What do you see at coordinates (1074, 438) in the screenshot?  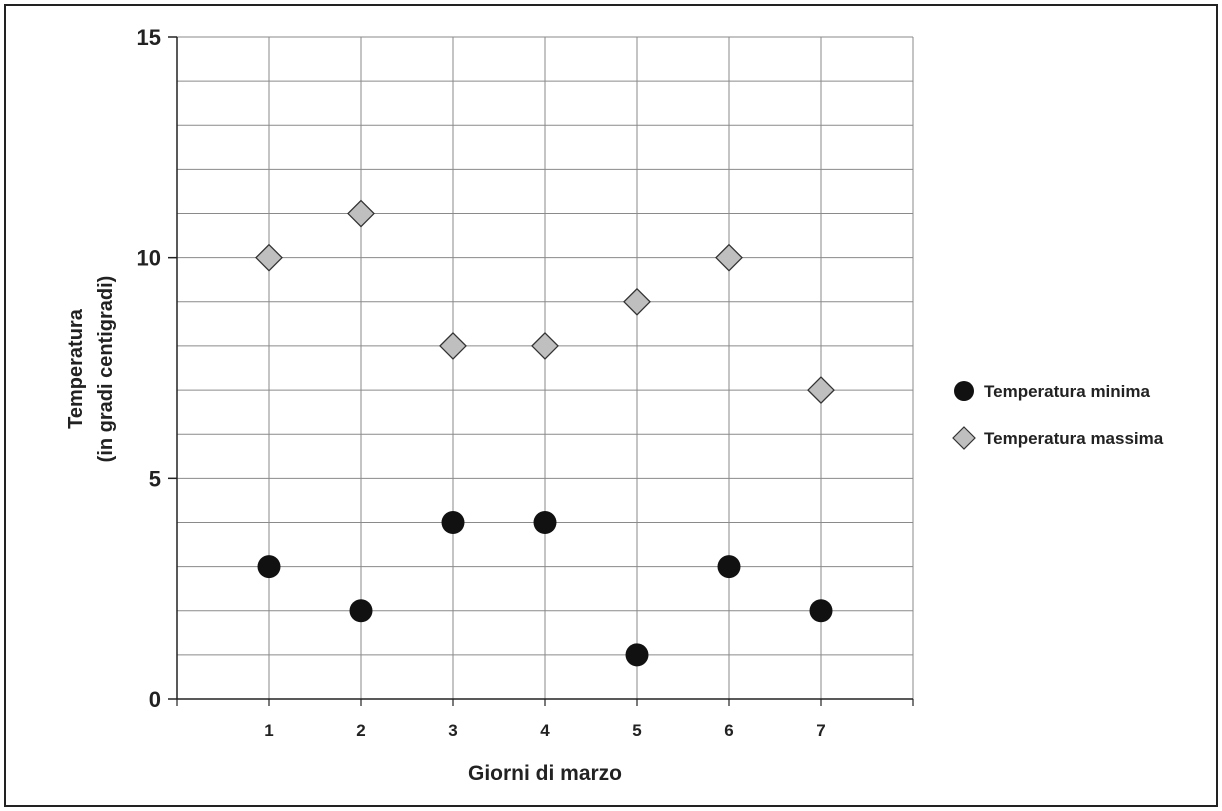 I see `legend-label-massima: Temperatura massima` at bounding box center [1074, 438].